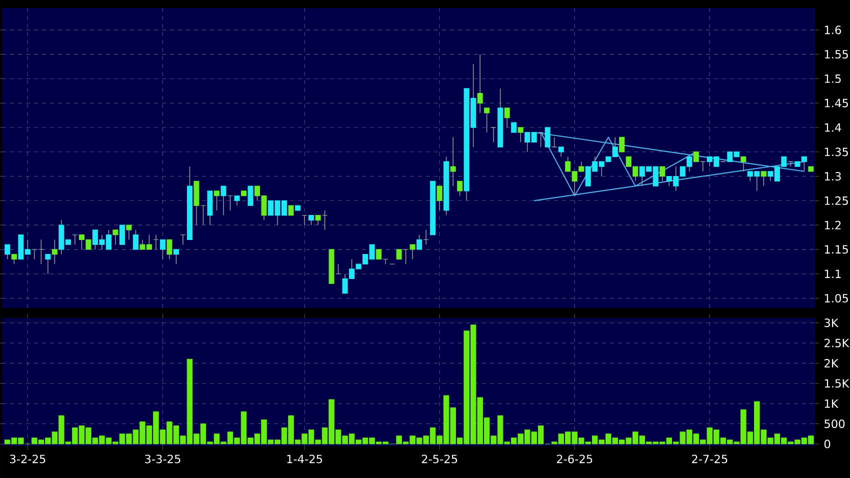  Describe the element at coordinates (831, 363) in the screenshot. I see `y-tick-label: 2K` at that location.